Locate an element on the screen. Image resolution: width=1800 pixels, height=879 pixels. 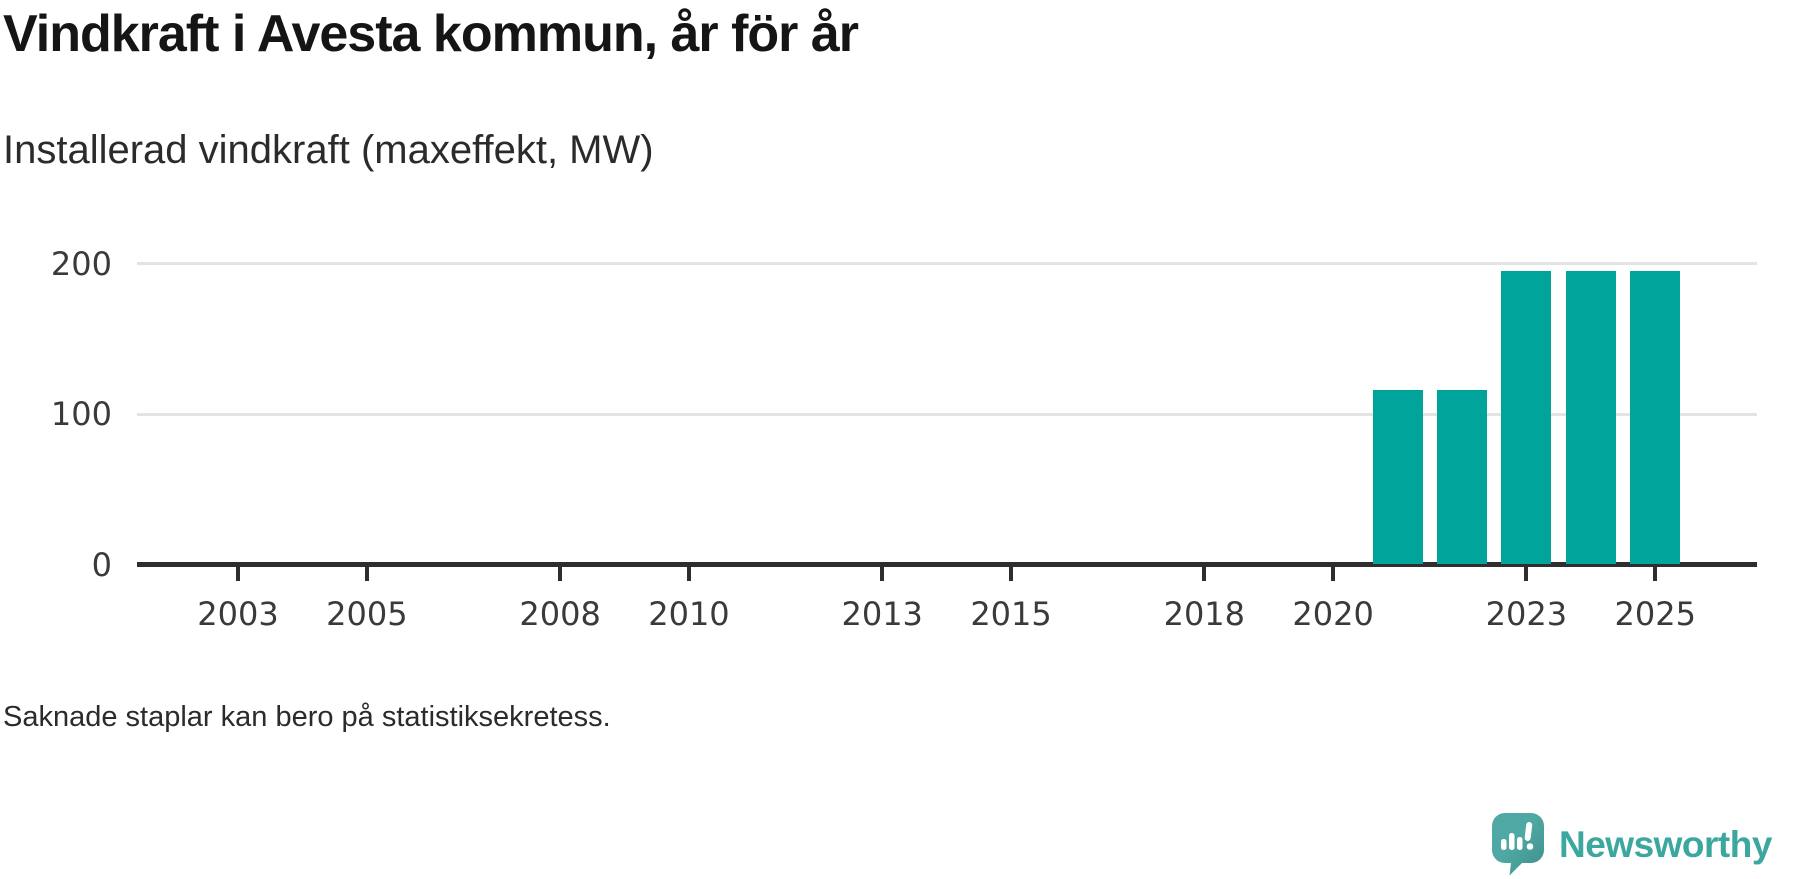
chart-subtitle: Installerad vindkraft (maxeffekt, MW) is located at coordinates (328, 150).